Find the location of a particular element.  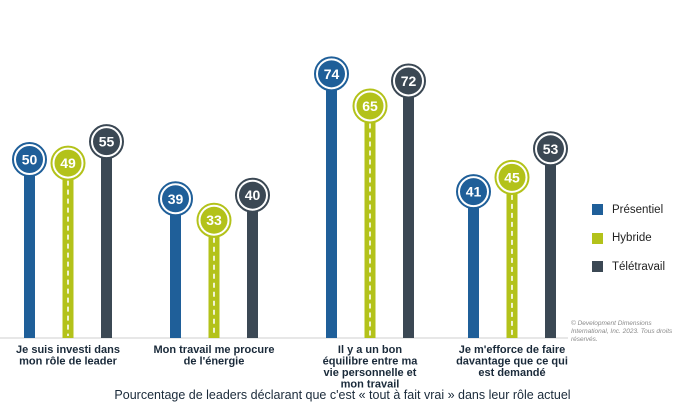

data-label-hybride-2: 33 is located at coordinates (214, 220).